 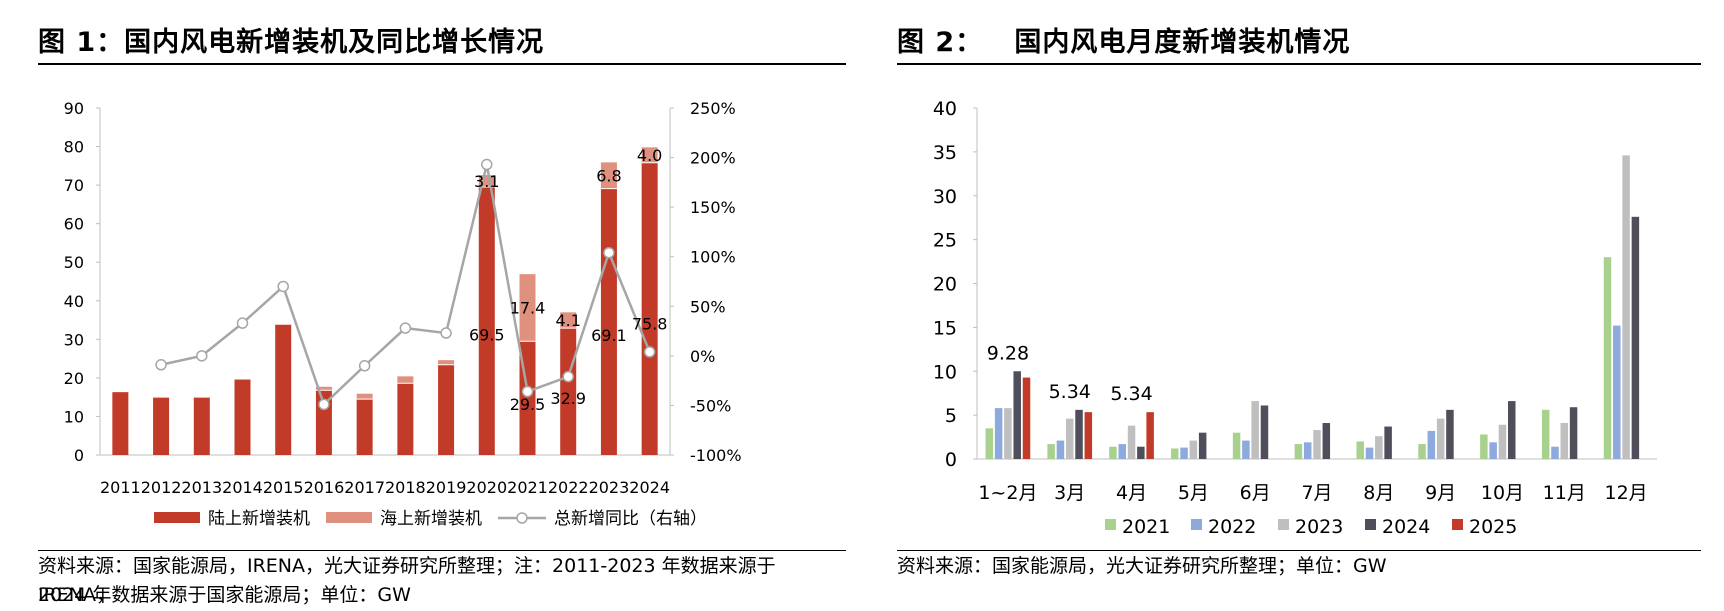 What do you see at coordinates (527, 308) in the screenshot?
I see `bar-offshore-2021` at bounding box center [527, 308].